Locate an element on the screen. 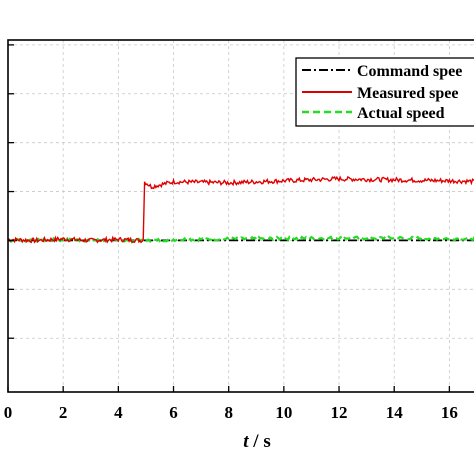 This screenshot has width=474, height=474. x-axis-ticks: 0 2 4 6 8 10 12 14 16 is located at coordinates (231, 404).